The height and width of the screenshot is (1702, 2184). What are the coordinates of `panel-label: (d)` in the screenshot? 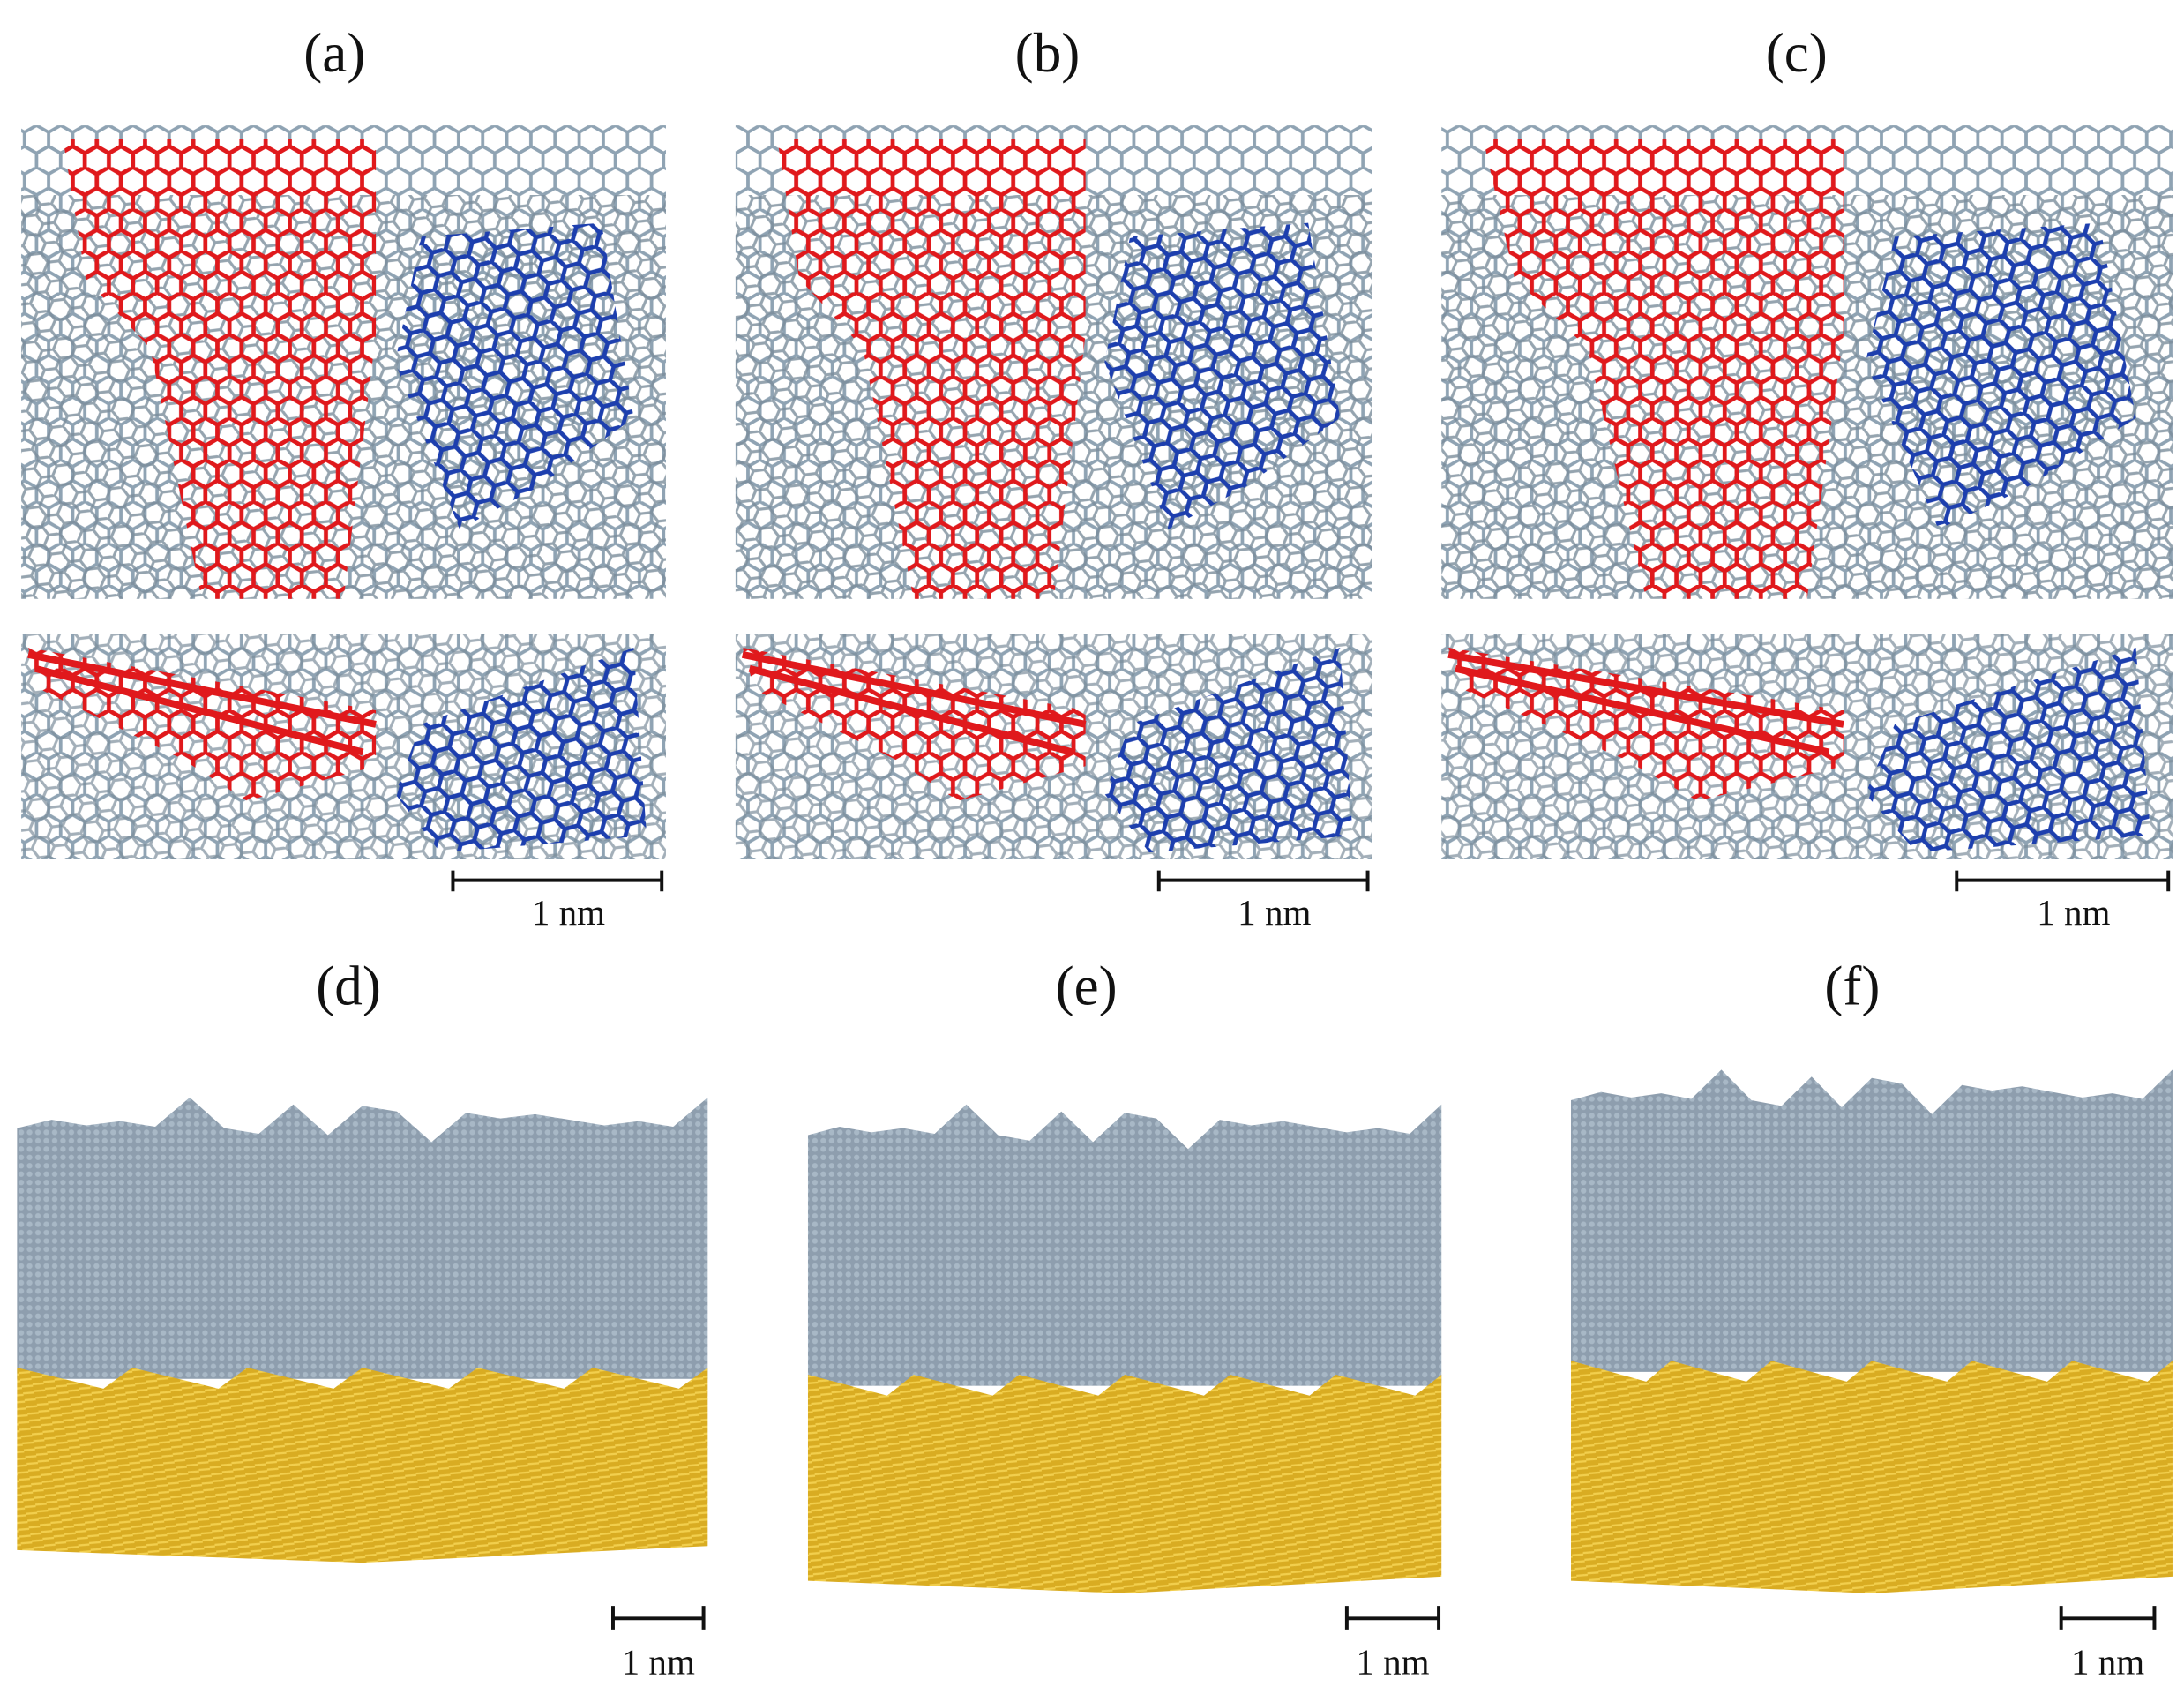 It's located at (348, 986).